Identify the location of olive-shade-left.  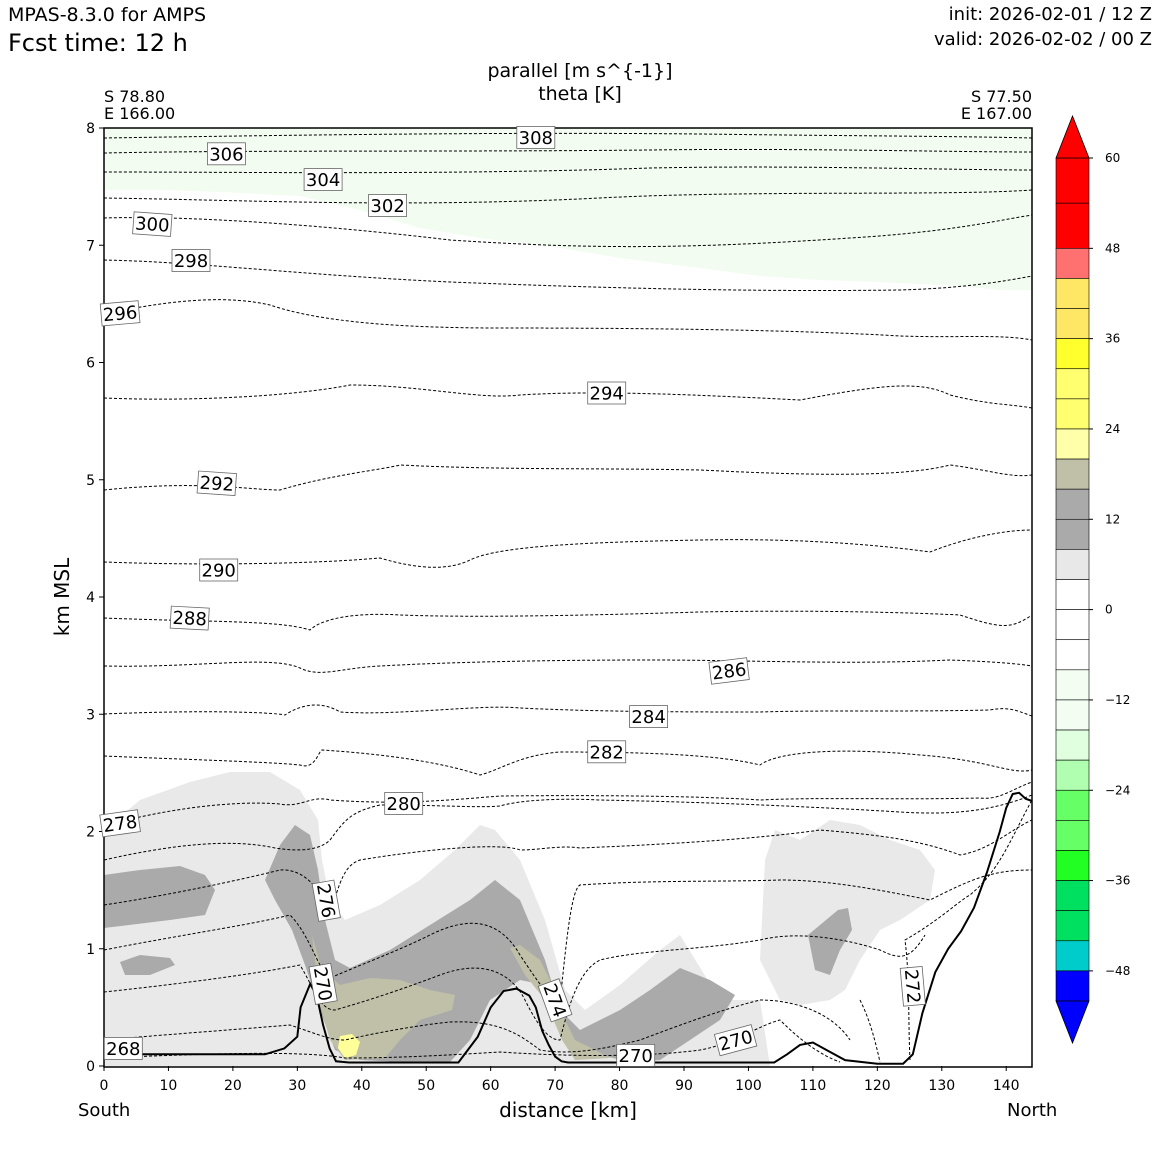
(383, 997).